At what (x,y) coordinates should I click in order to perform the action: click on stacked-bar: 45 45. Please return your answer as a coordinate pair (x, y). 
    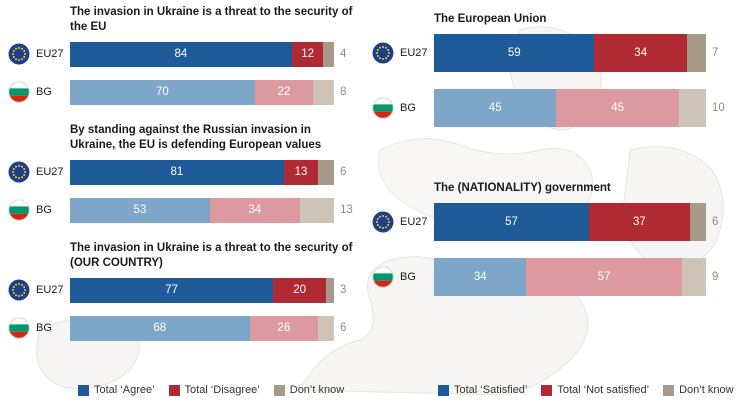
    Looking at the image, I should click on (570, 107).